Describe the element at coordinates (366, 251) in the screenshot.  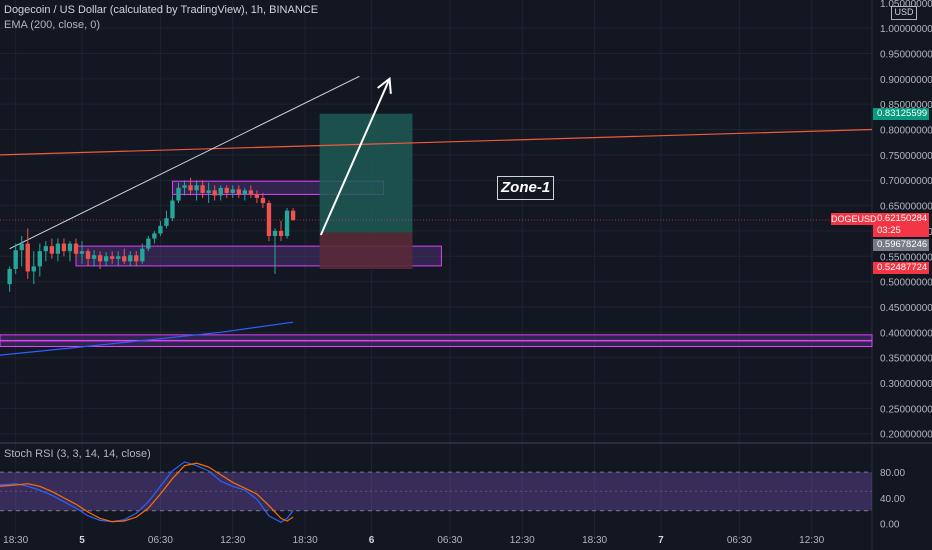
I see `position-loss-zone` at that location.